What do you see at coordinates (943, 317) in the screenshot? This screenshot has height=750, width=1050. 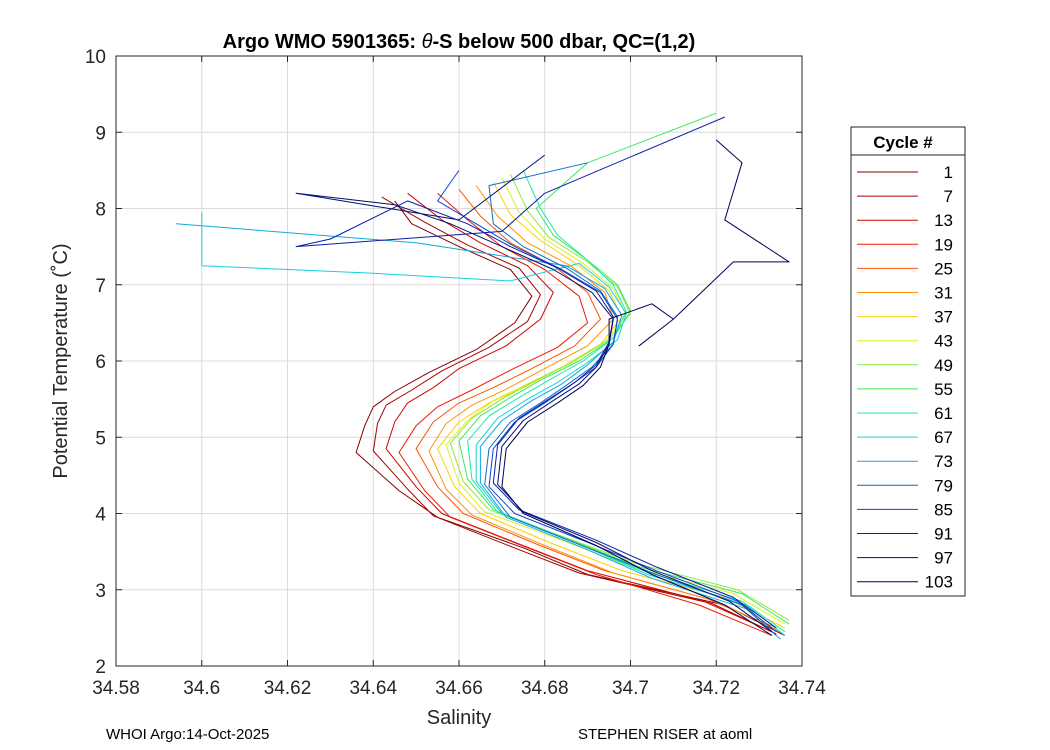 I see `legend-label-37: 37` at bounding box center [943, 317].